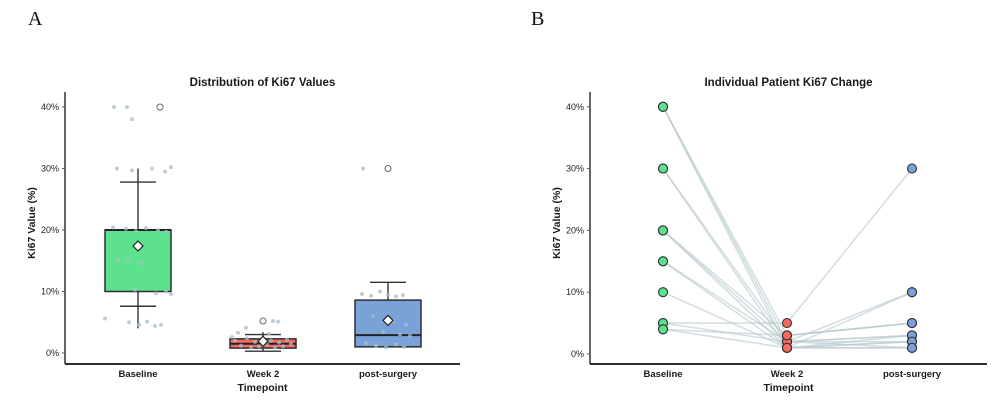 Image resolution: width=1006 pixels, height=401 pixels. What do you see at coordinates (538, 19) in the screenshot?
I see `panel-b-letter: B` at bounding box center [538, 19].